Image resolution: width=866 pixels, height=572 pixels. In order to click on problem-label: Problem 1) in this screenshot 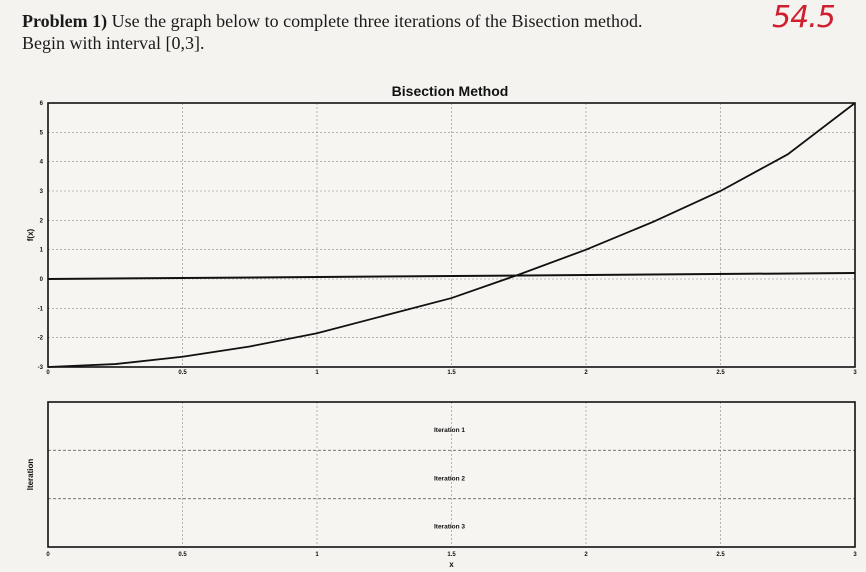, I will do `click(65, 21)`.